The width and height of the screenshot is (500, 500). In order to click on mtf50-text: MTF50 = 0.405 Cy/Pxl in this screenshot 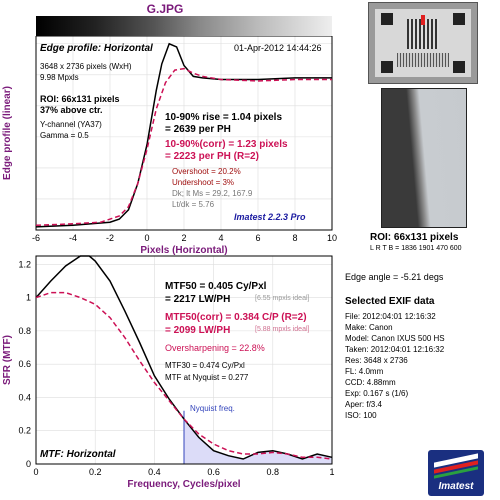, I will do `click(216, 286)`.